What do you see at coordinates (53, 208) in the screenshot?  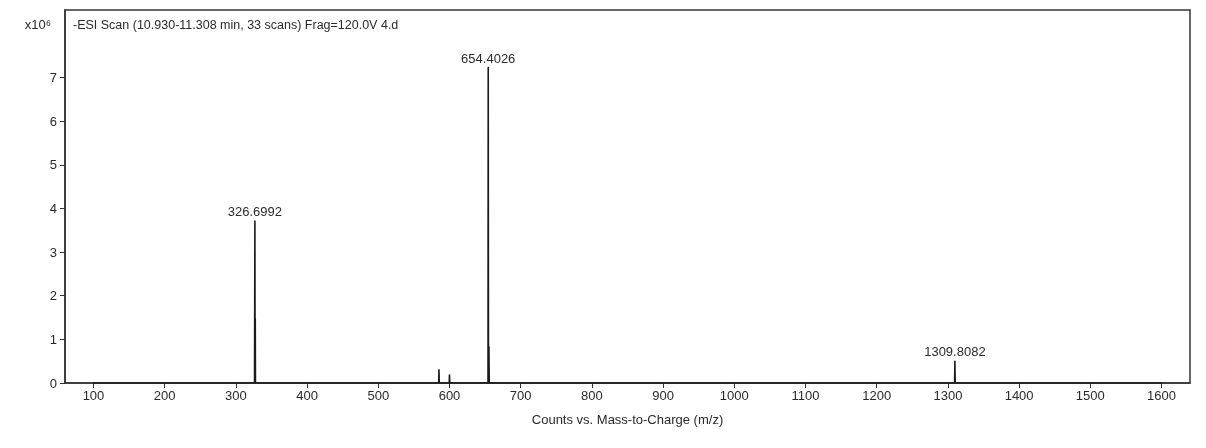 I see `y-tick-label: 4` at bounding box center [53, 208].